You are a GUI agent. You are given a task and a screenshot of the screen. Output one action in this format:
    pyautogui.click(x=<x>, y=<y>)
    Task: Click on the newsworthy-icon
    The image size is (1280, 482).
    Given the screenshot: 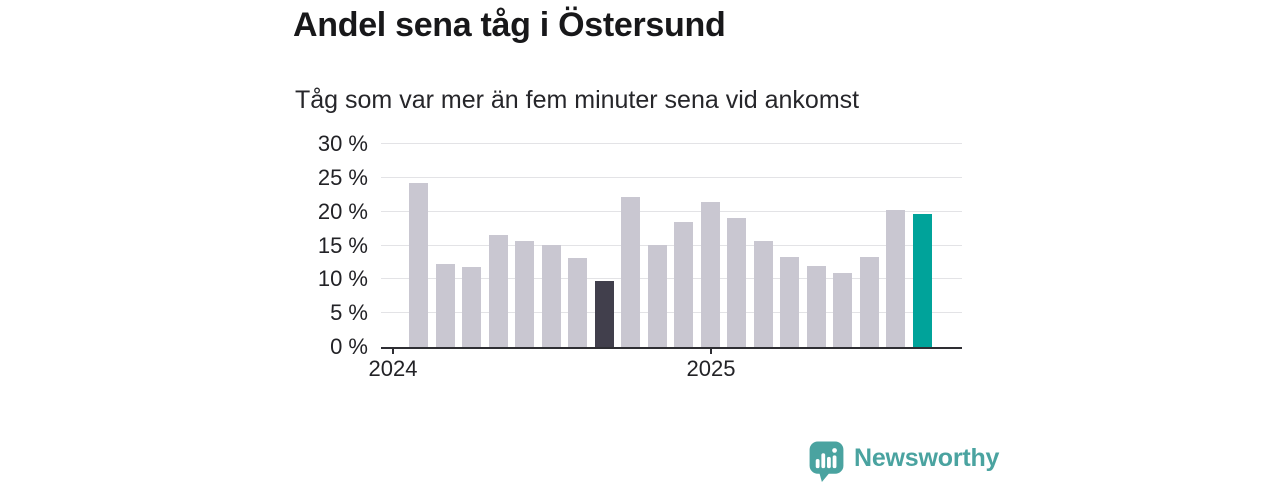 What is the action you would take?
    pyautogui.click(x=826, y=461)
    